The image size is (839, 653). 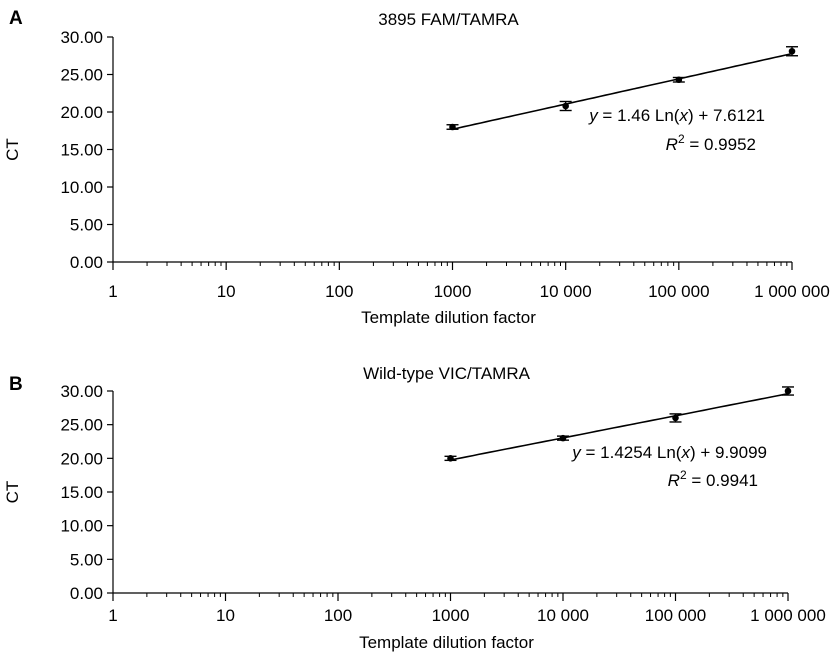 I want to click on equation-mid: = 1.46 Ln(, so click(x=639, y=115).